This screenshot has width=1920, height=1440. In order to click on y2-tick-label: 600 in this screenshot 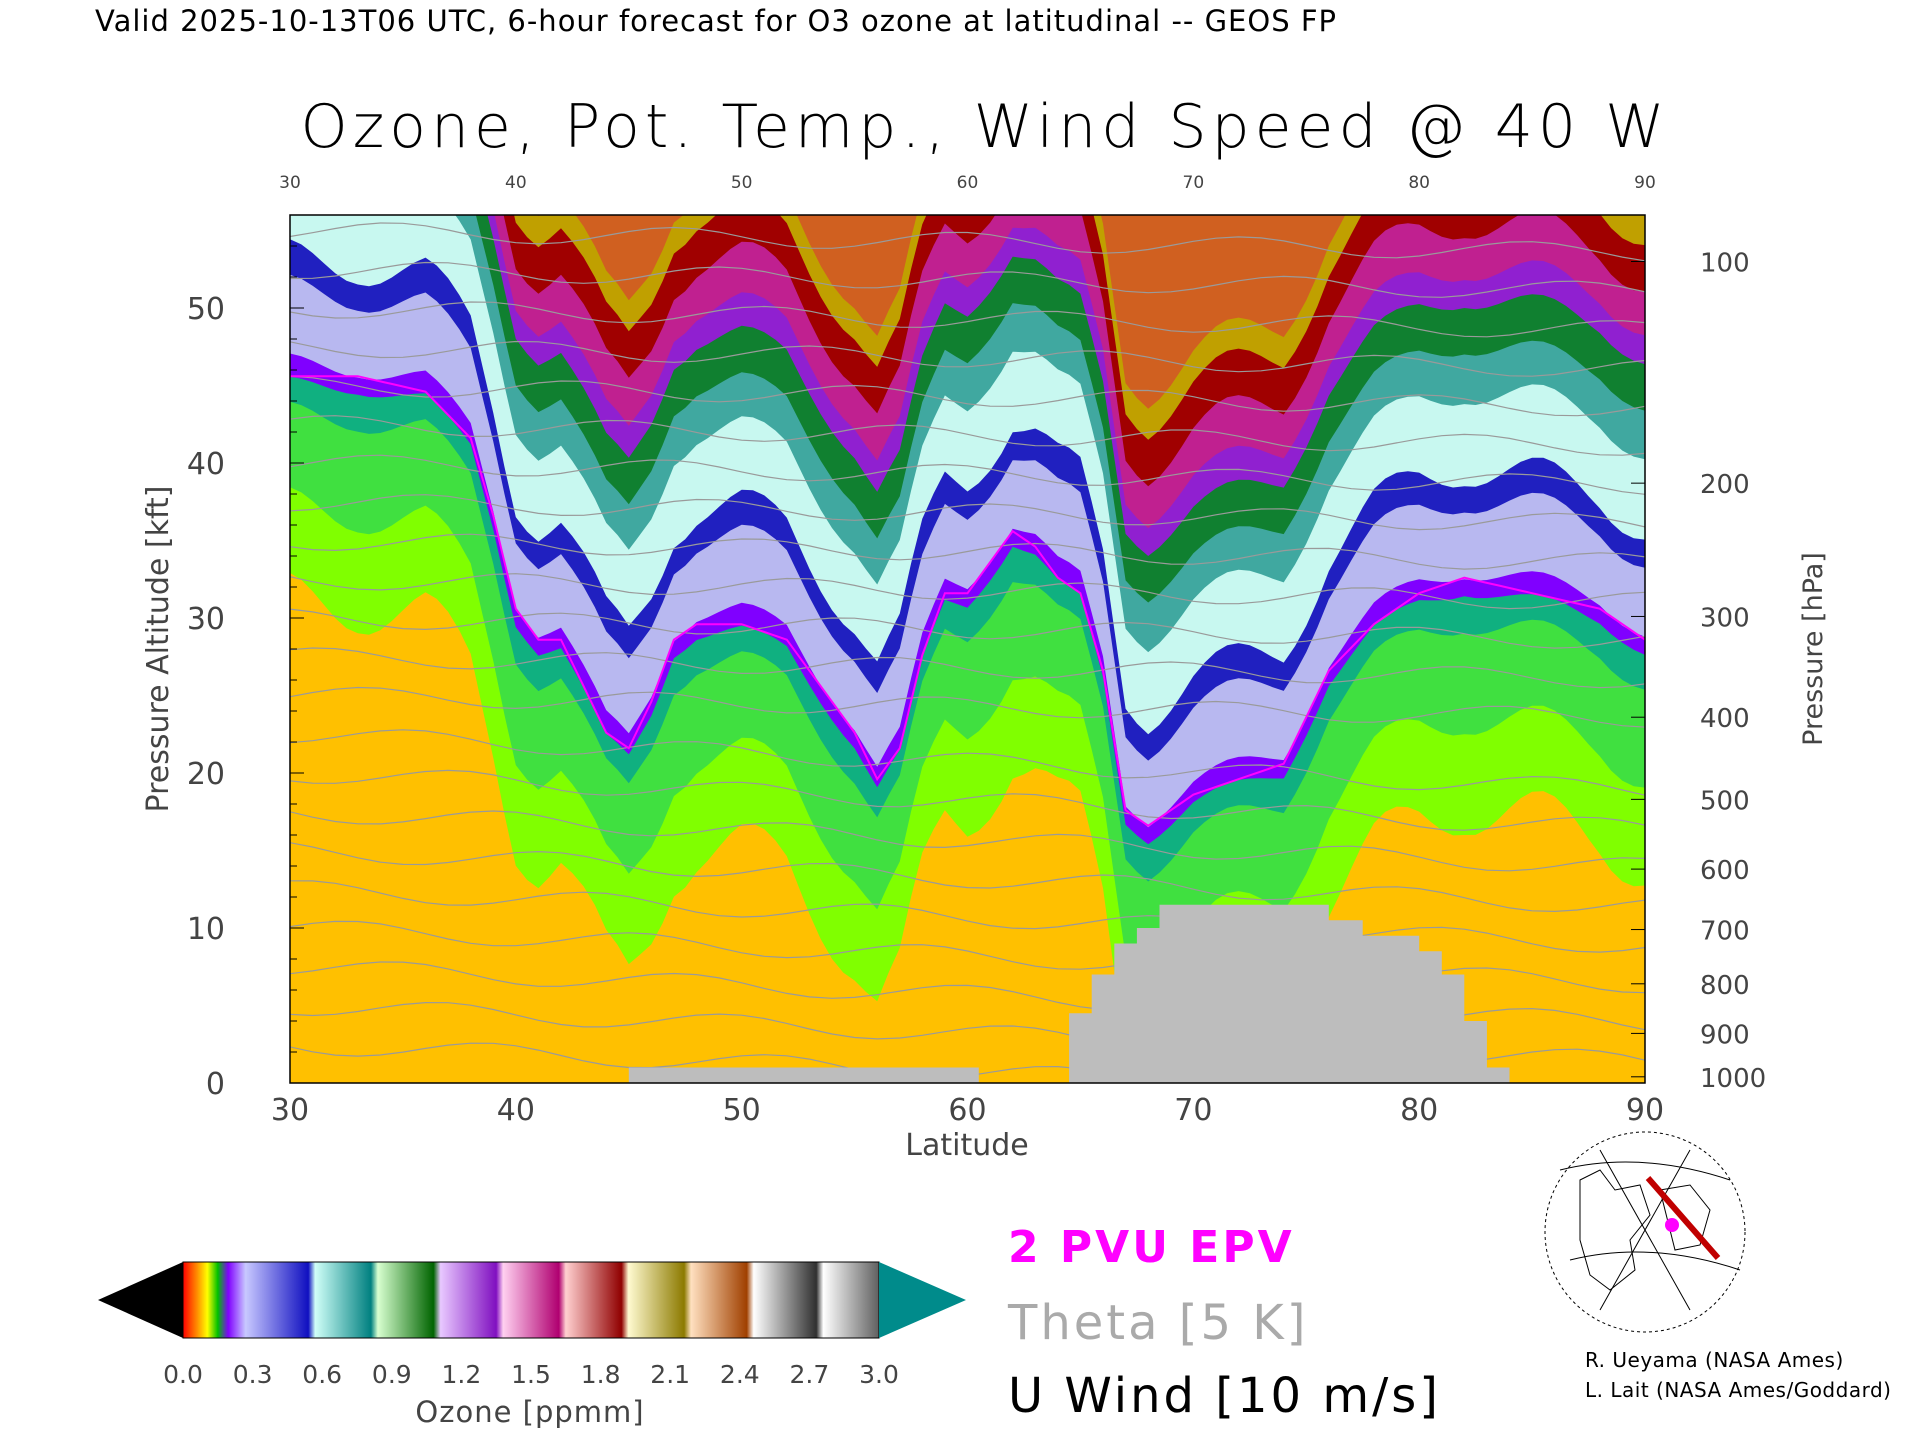, I will do `click(1725, 871)`.